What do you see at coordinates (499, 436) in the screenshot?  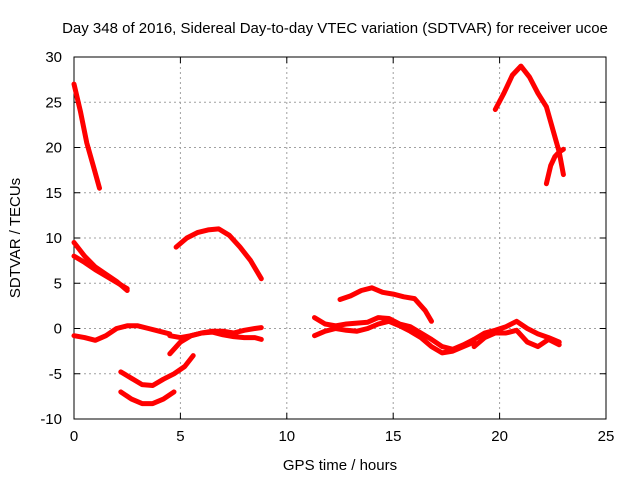 I see `x-tick-label: 20` at bounding box center [499, 436].